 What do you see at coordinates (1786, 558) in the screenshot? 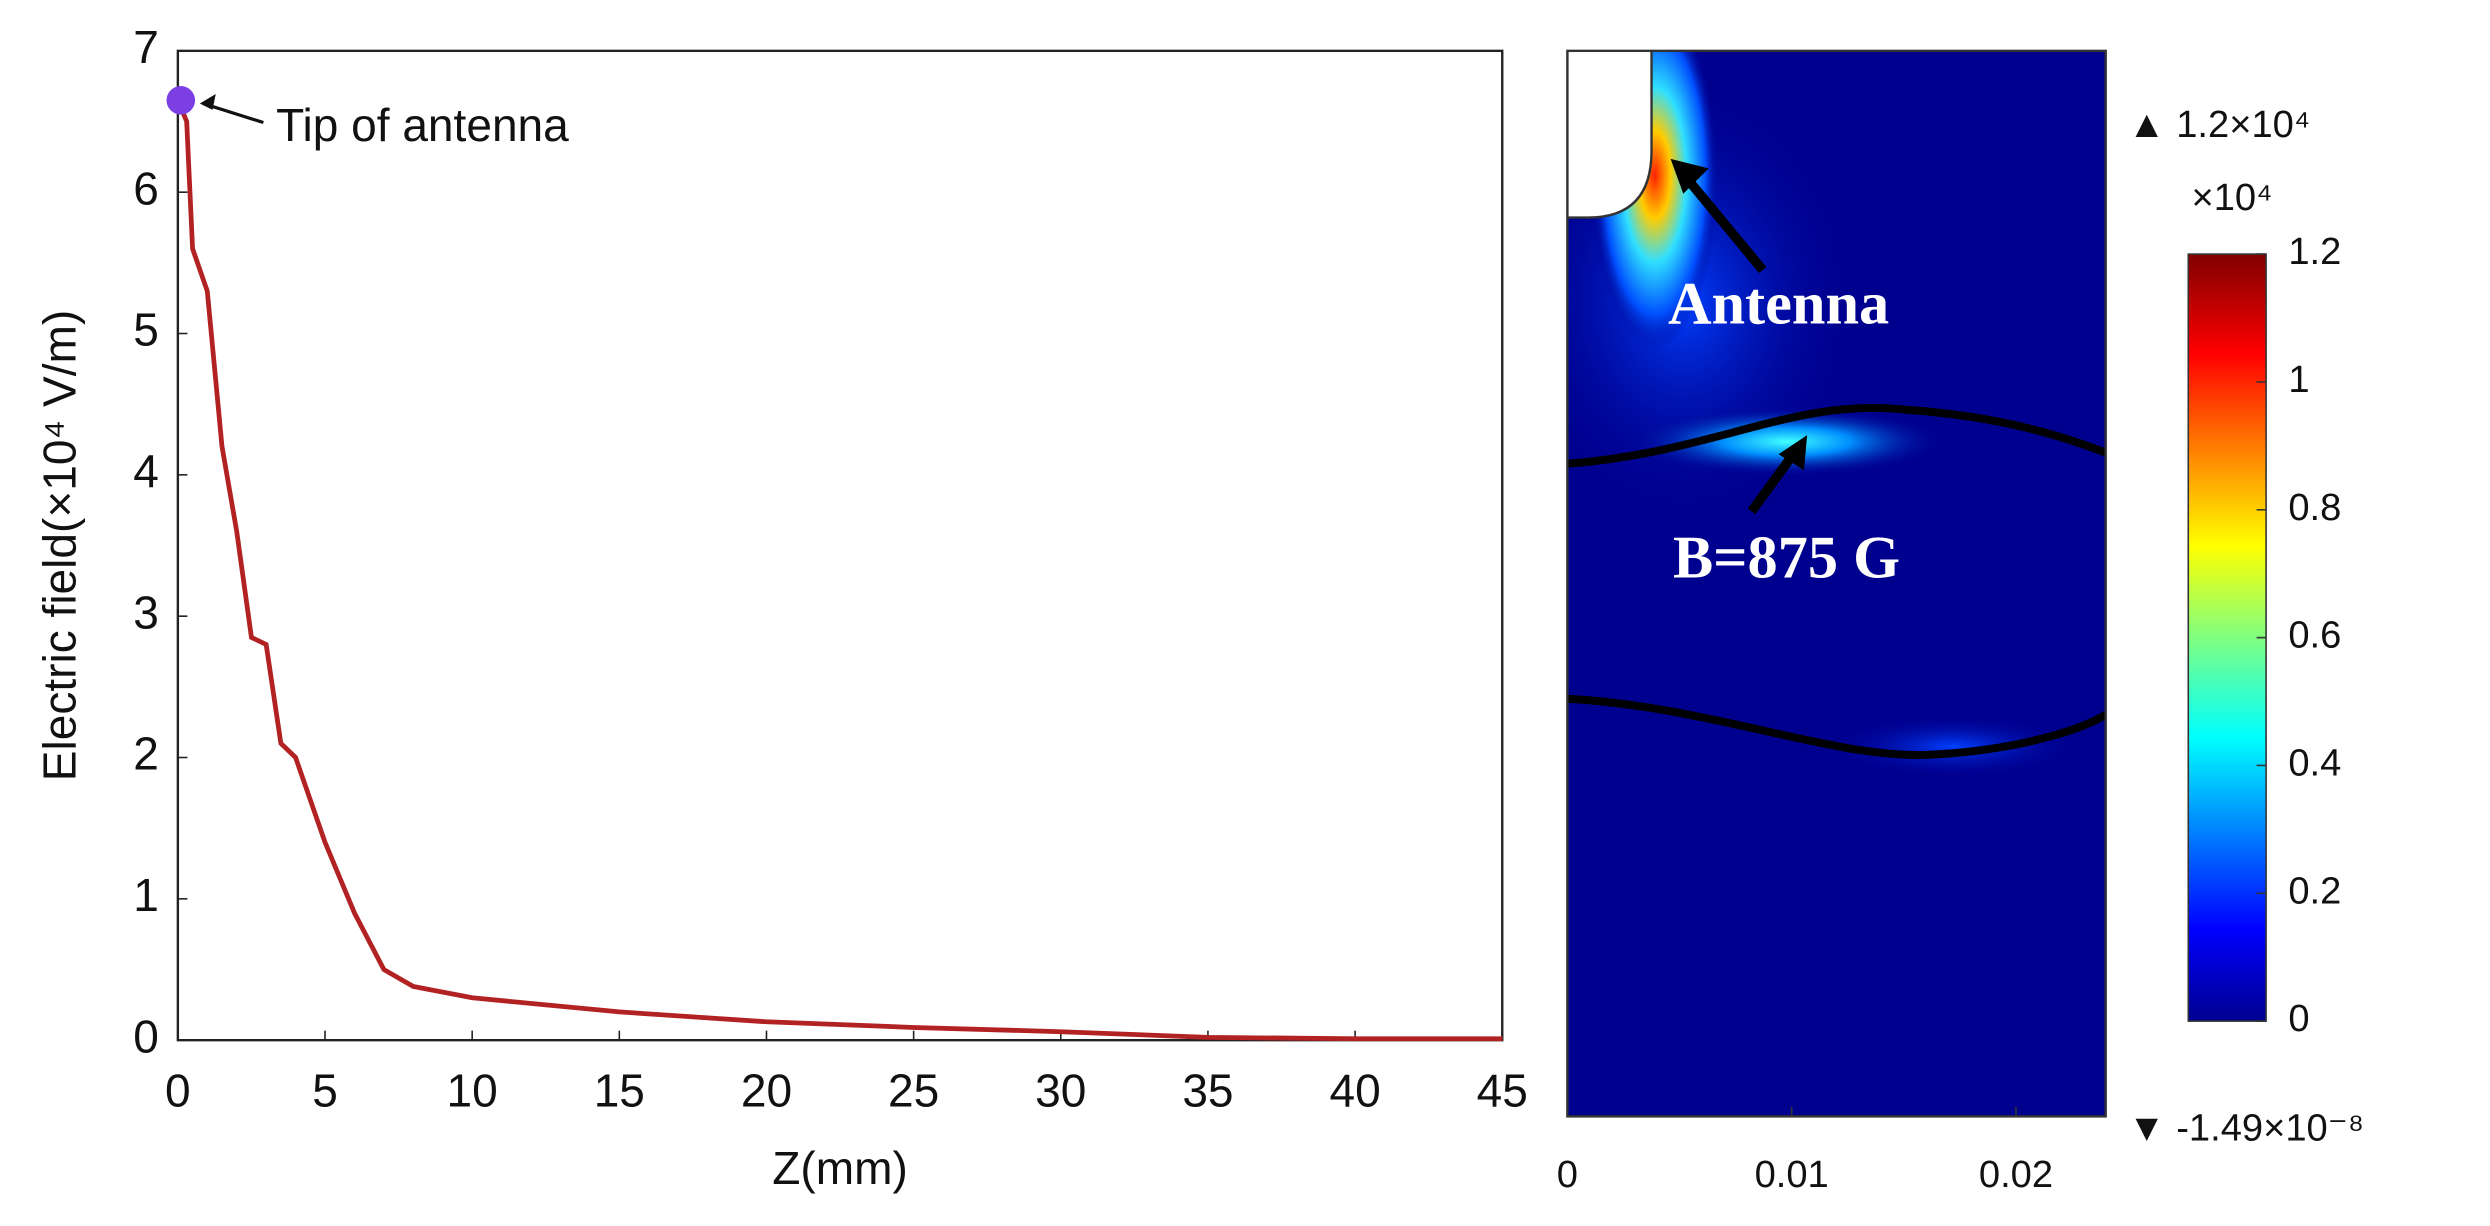
I see `annotation-label: B=875 G` at bounding box center [1786, 558].